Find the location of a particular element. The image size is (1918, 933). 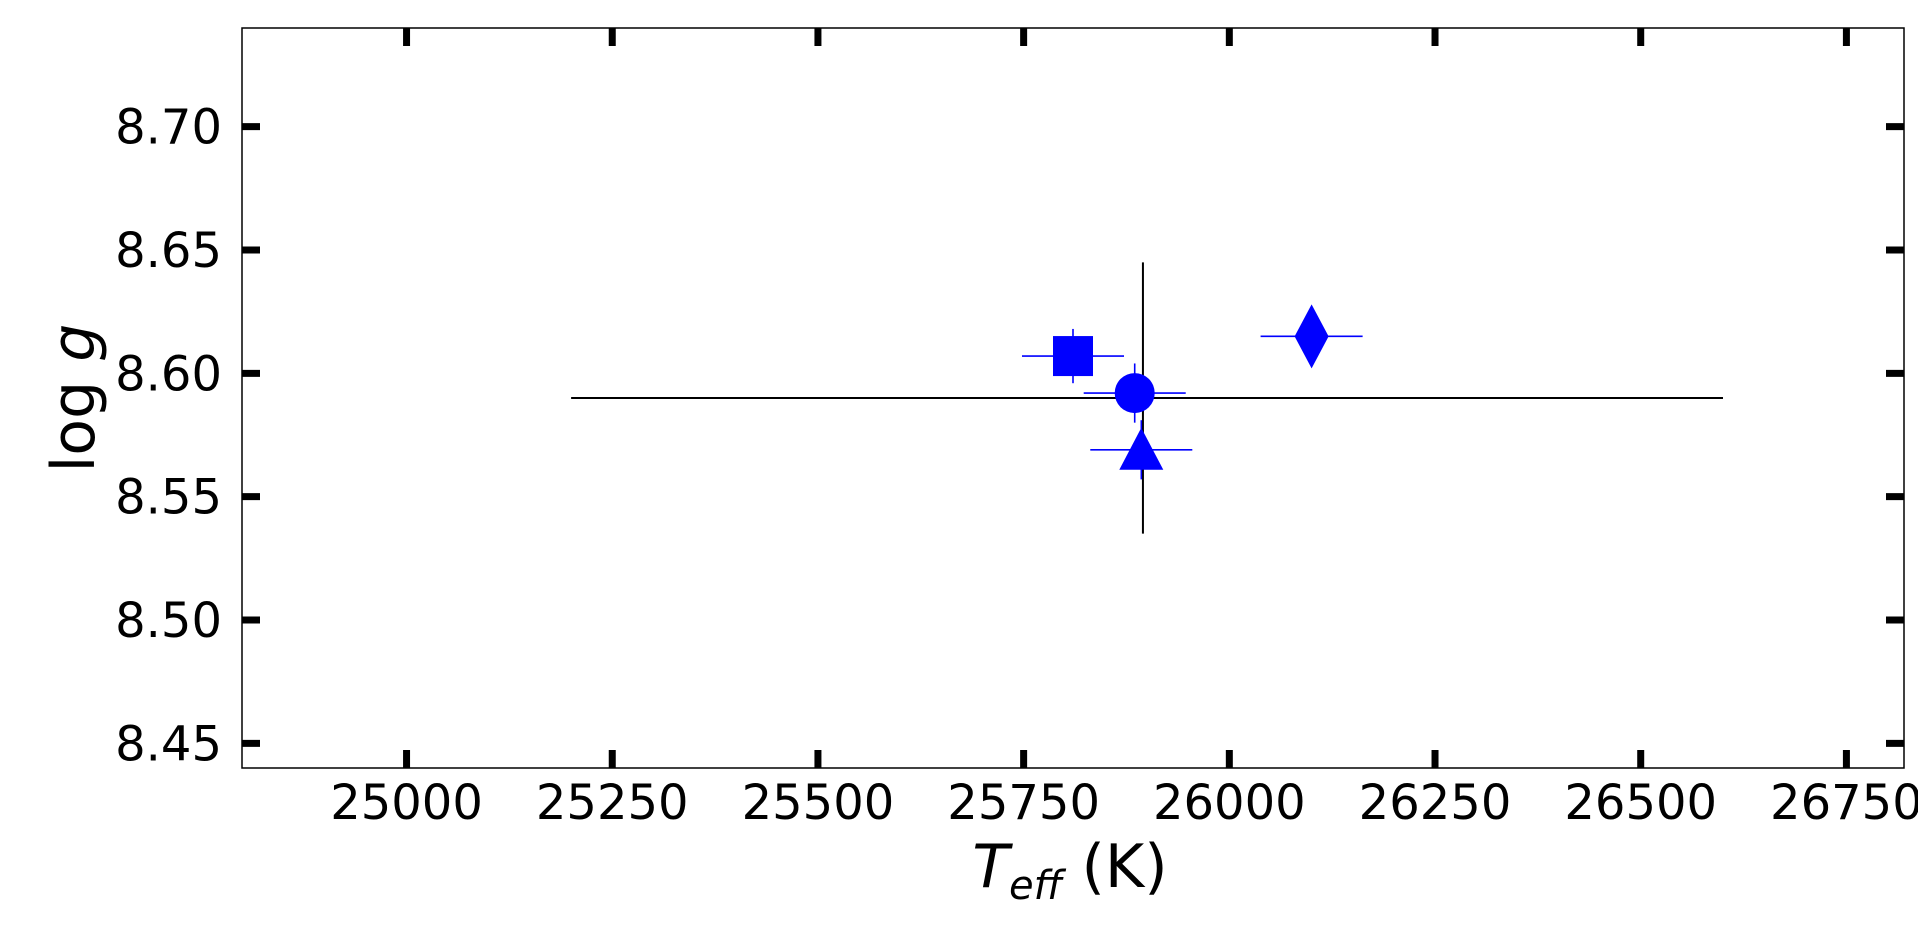

y-tick-label: 8.60 is located at coordinates (168, 374).